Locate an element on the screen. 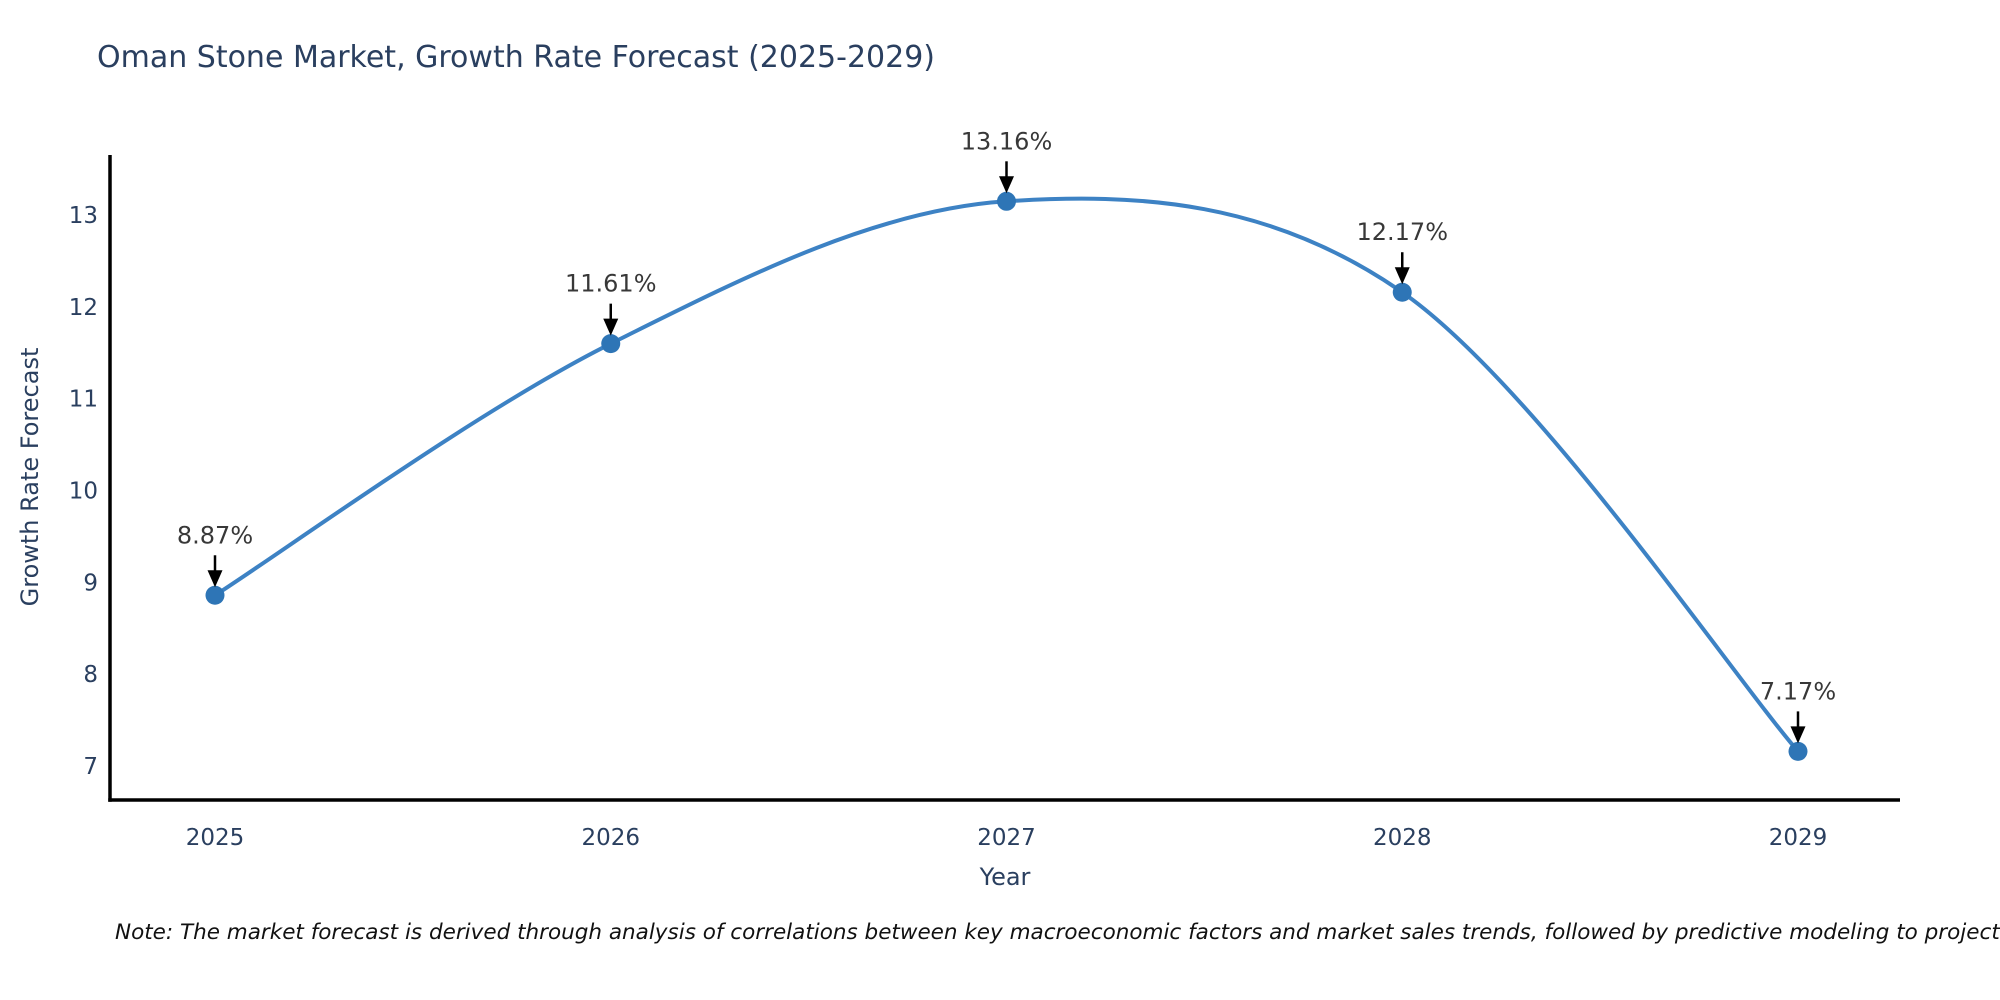  x-tick-label: 2029 is located at coordinates (1798, 838).